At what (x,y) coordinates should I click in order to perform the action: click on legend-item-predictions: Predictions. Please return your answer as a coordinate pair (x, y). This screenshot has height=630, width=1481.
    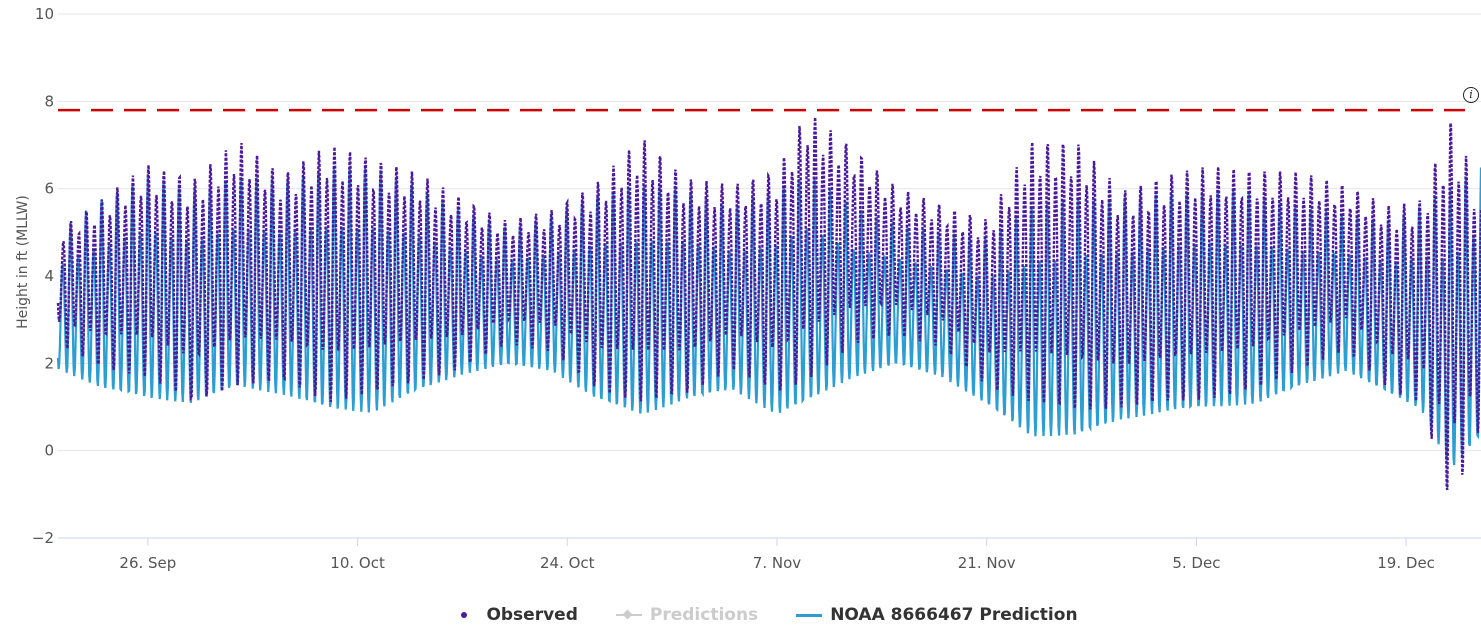
    Looking at the image, I should click on (687, 615).